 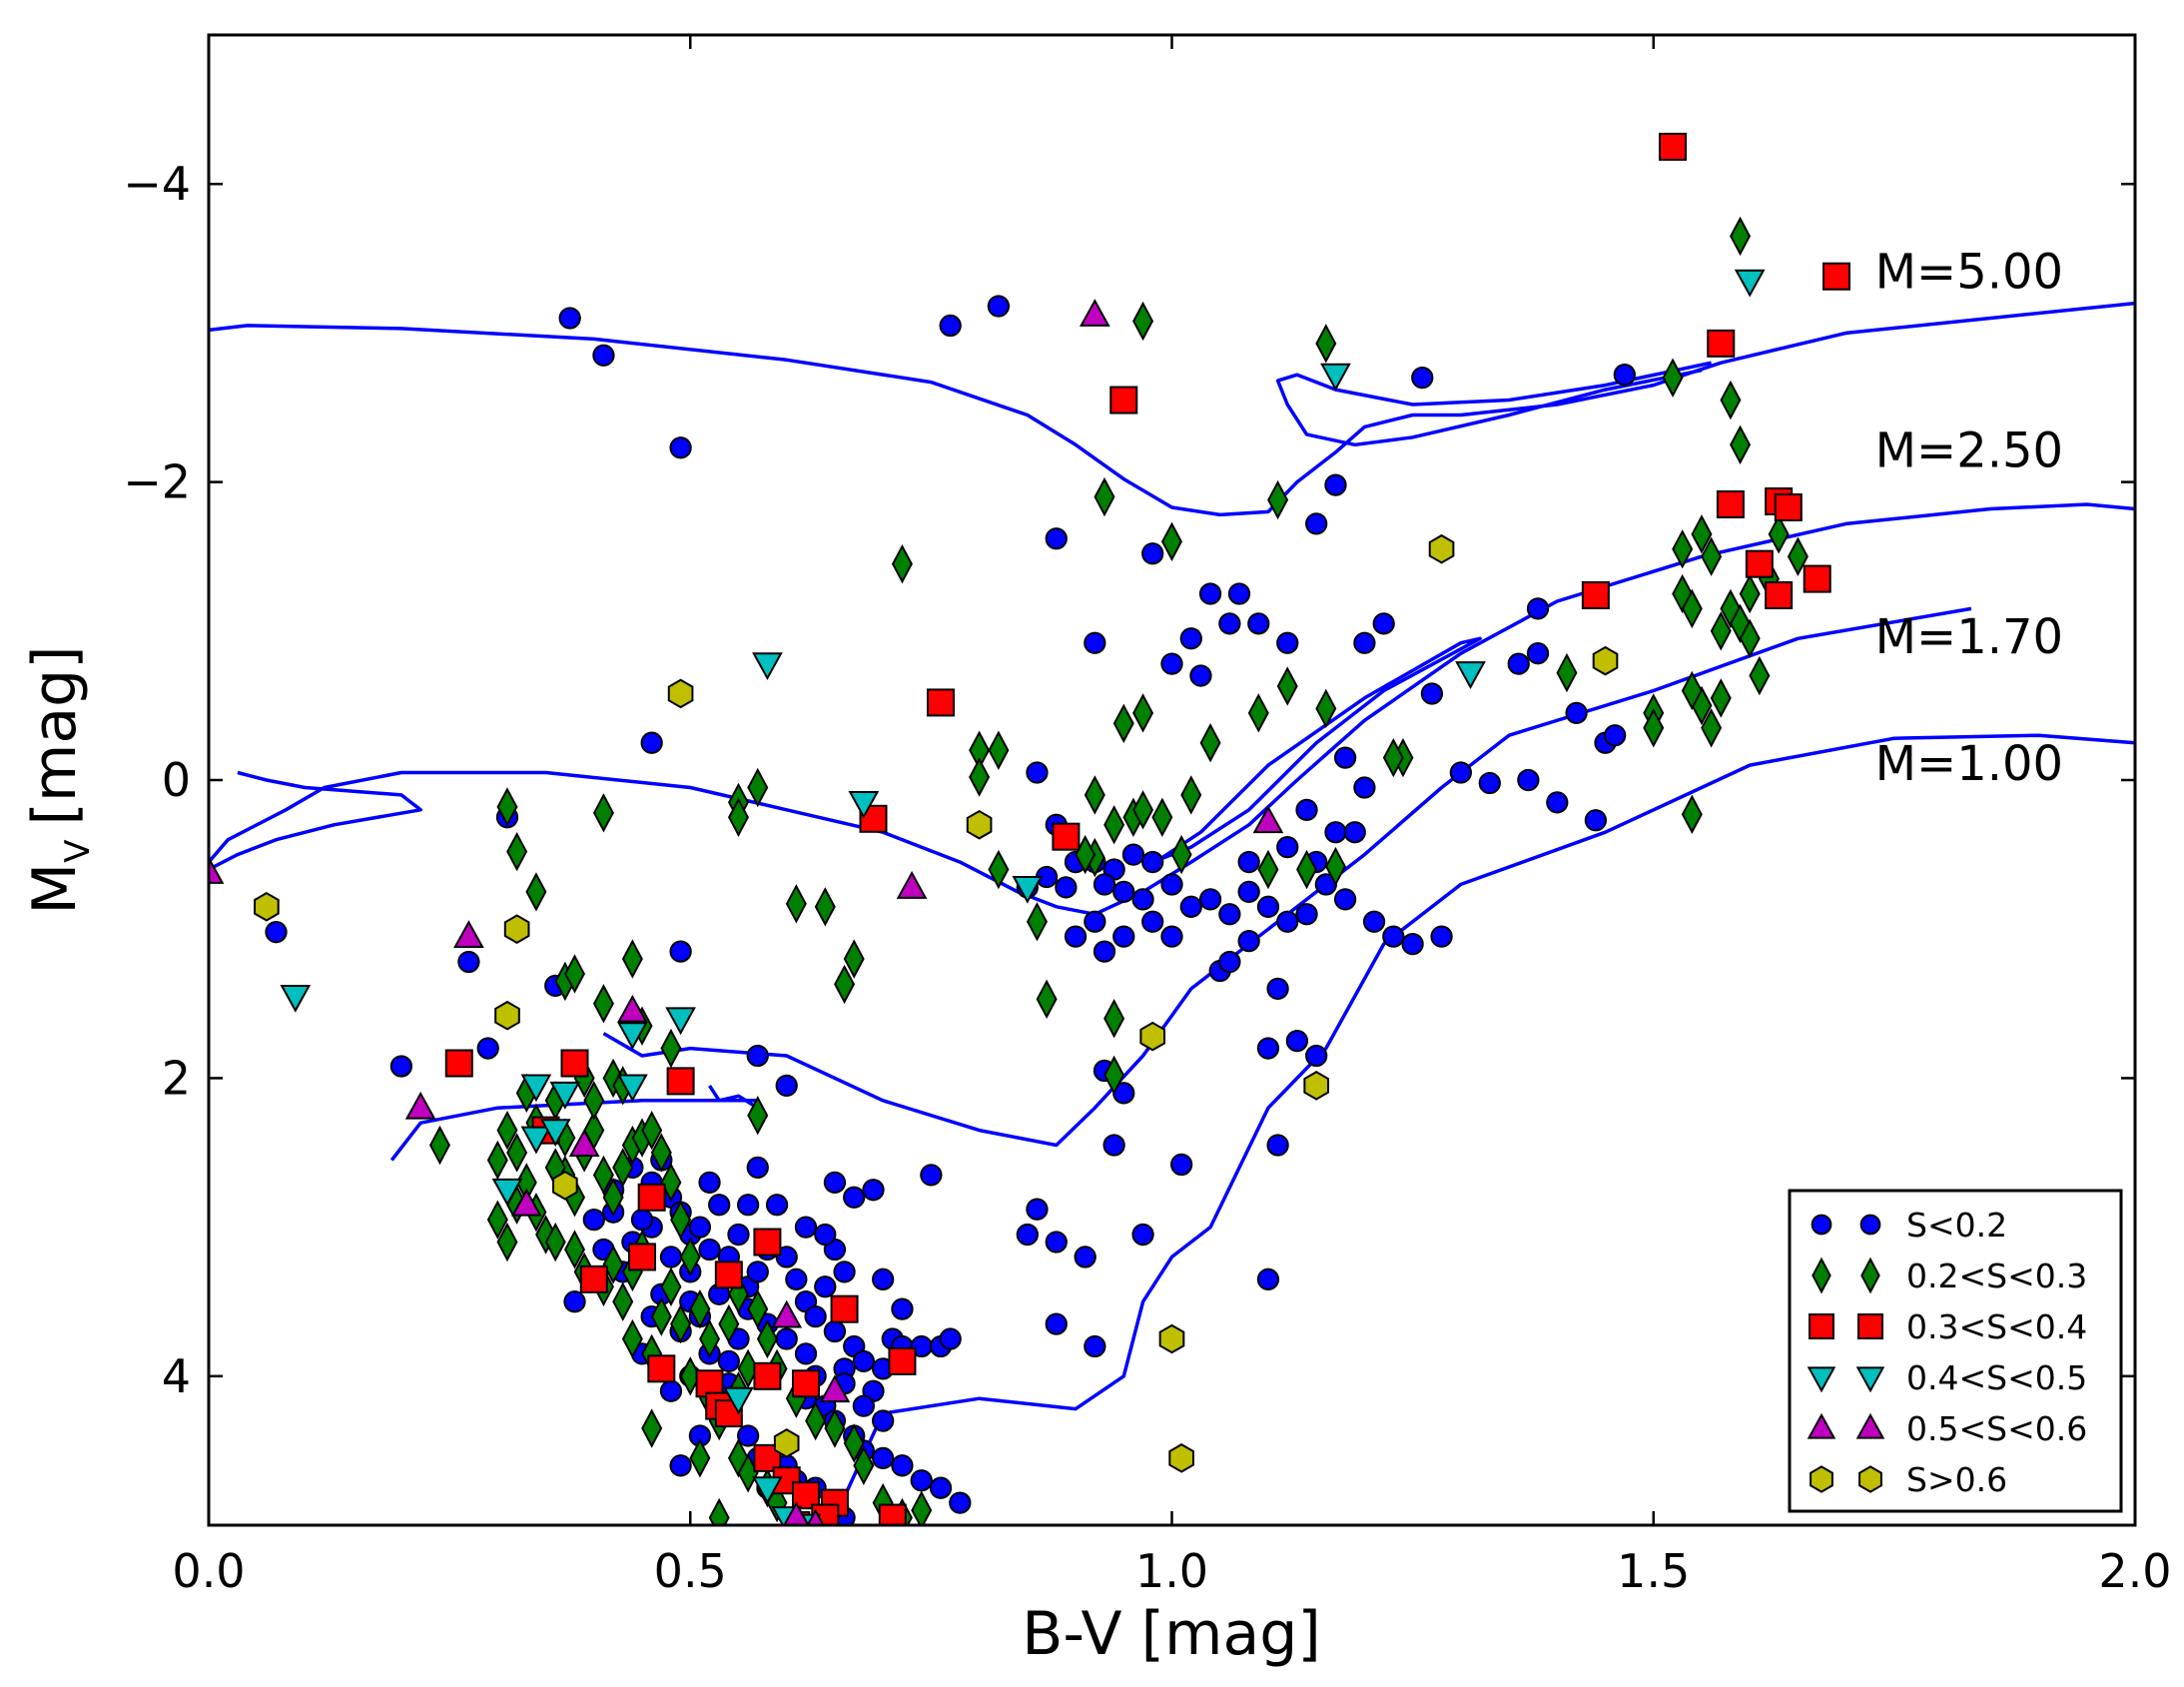 What do you see at coordinates (157, 184) in the screenshot?
I see `y-tick-label: −4` at bounding box center [157, 184].